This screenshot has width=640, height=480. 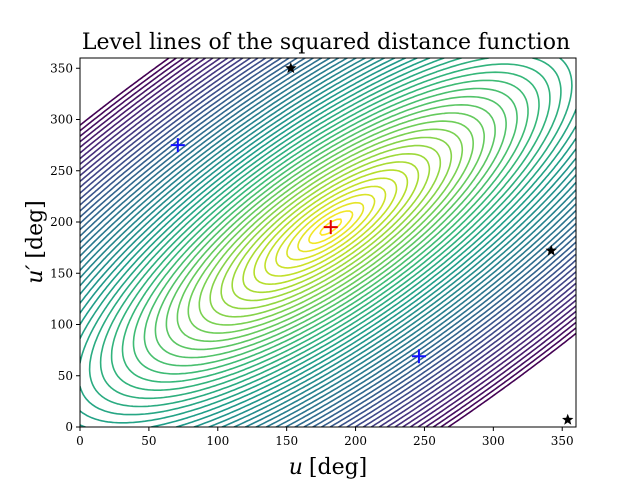 What do you see at coordinates (493, 441) in the screenshot?
I see `x-tick-label: 300` at bounding box center [493, 441].